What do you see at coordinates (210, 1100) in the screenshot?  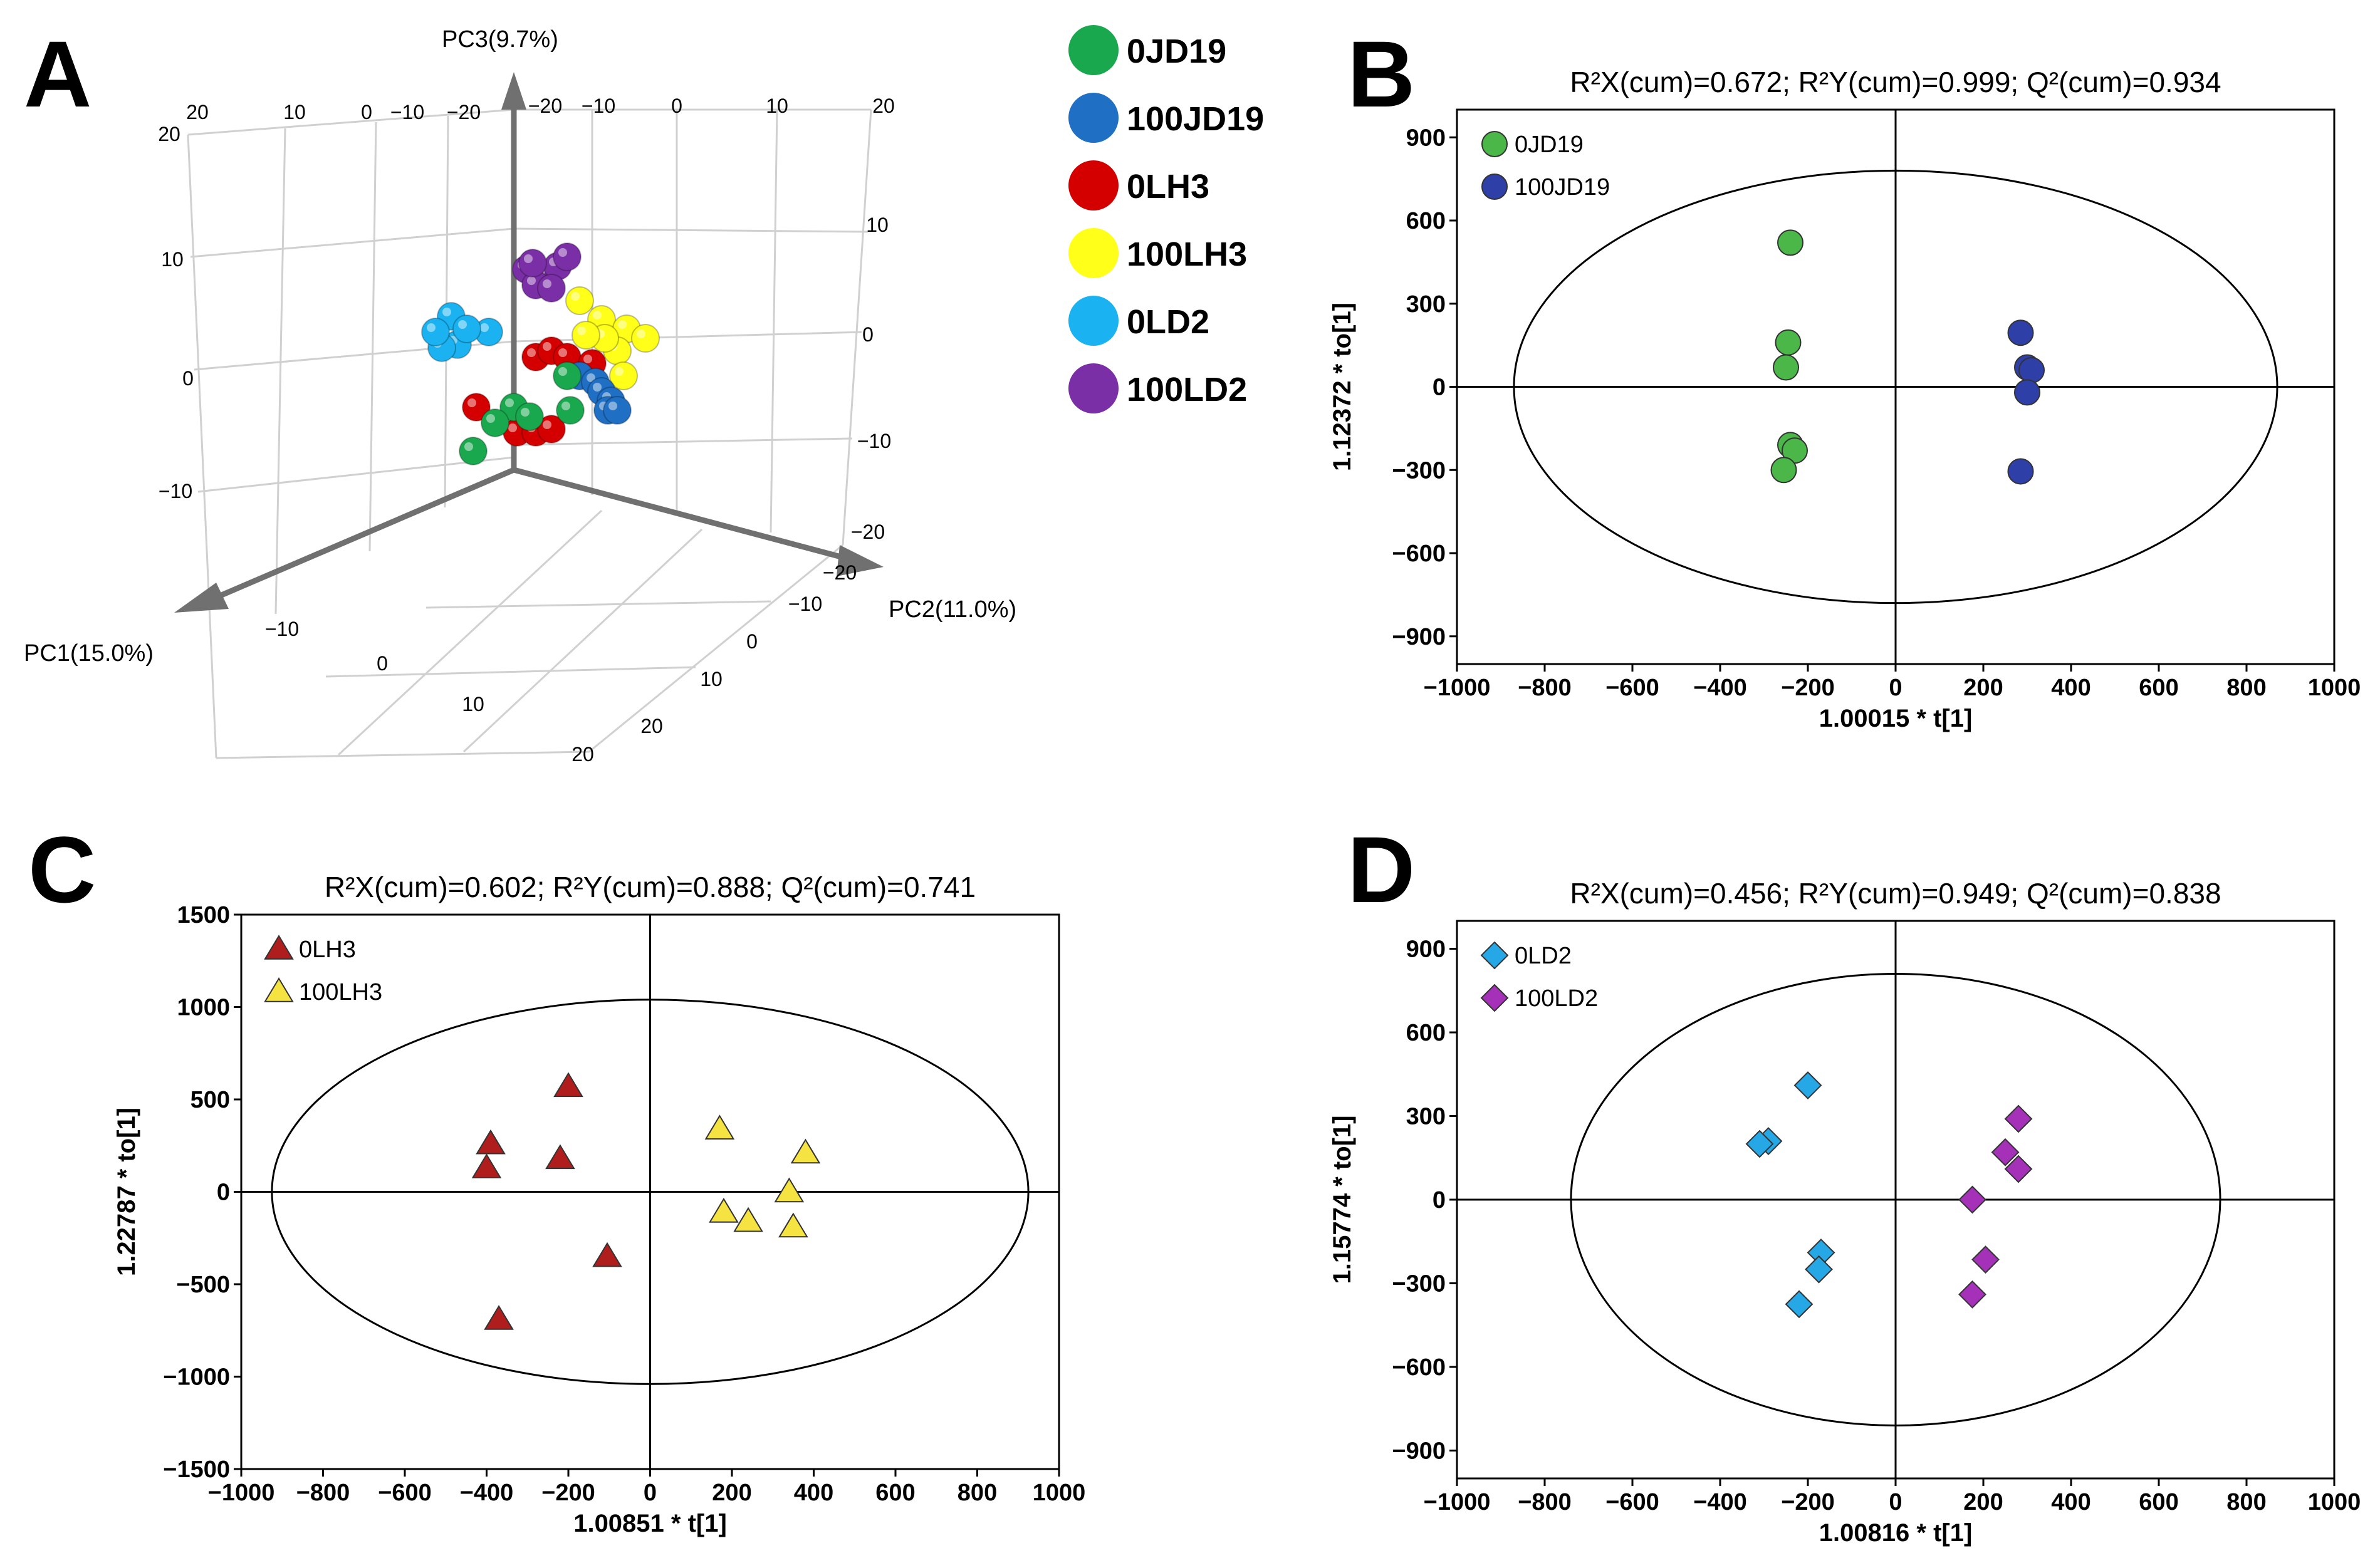 I see `y-tick-label-c-4: 500` at bounding box center [210, 1100].